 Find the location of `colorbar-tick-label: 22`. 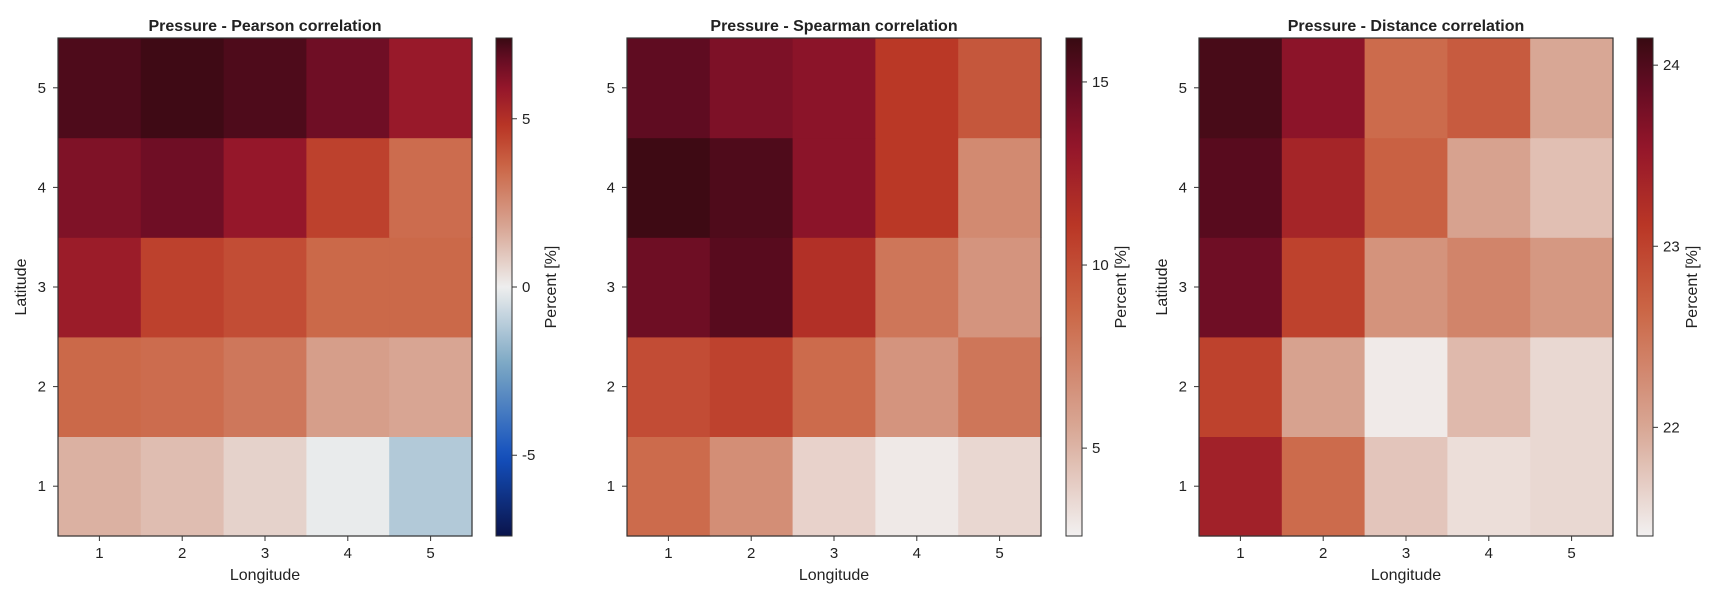

colorbar-tick-label: 22 is located at coordinates (1671, 427).